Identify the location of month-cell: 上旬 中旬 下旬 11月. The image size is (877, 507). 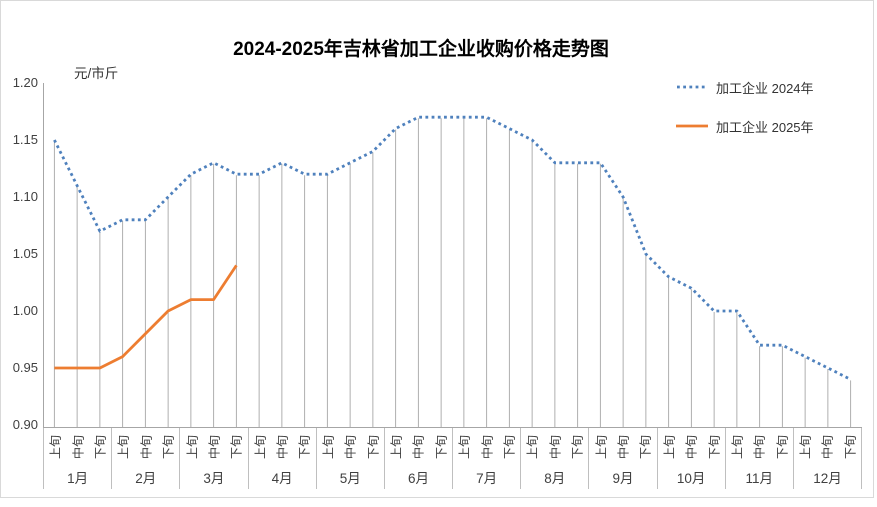
(758, 458).